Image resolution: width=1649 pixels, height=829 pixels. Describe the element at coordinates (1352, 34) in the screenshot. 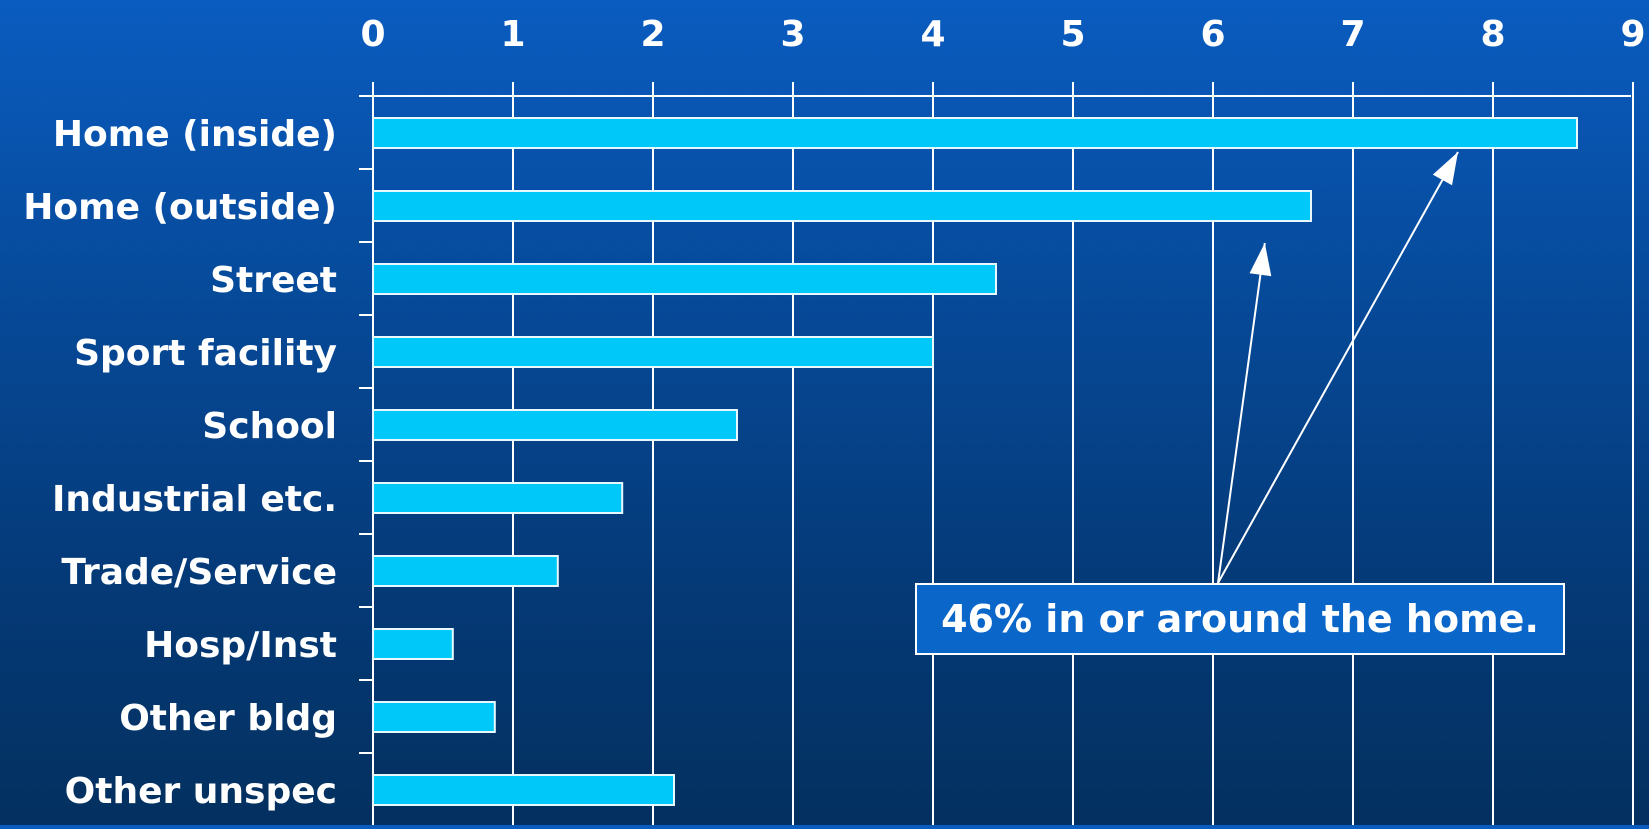

I see `x-tick-label: 7` at that location.